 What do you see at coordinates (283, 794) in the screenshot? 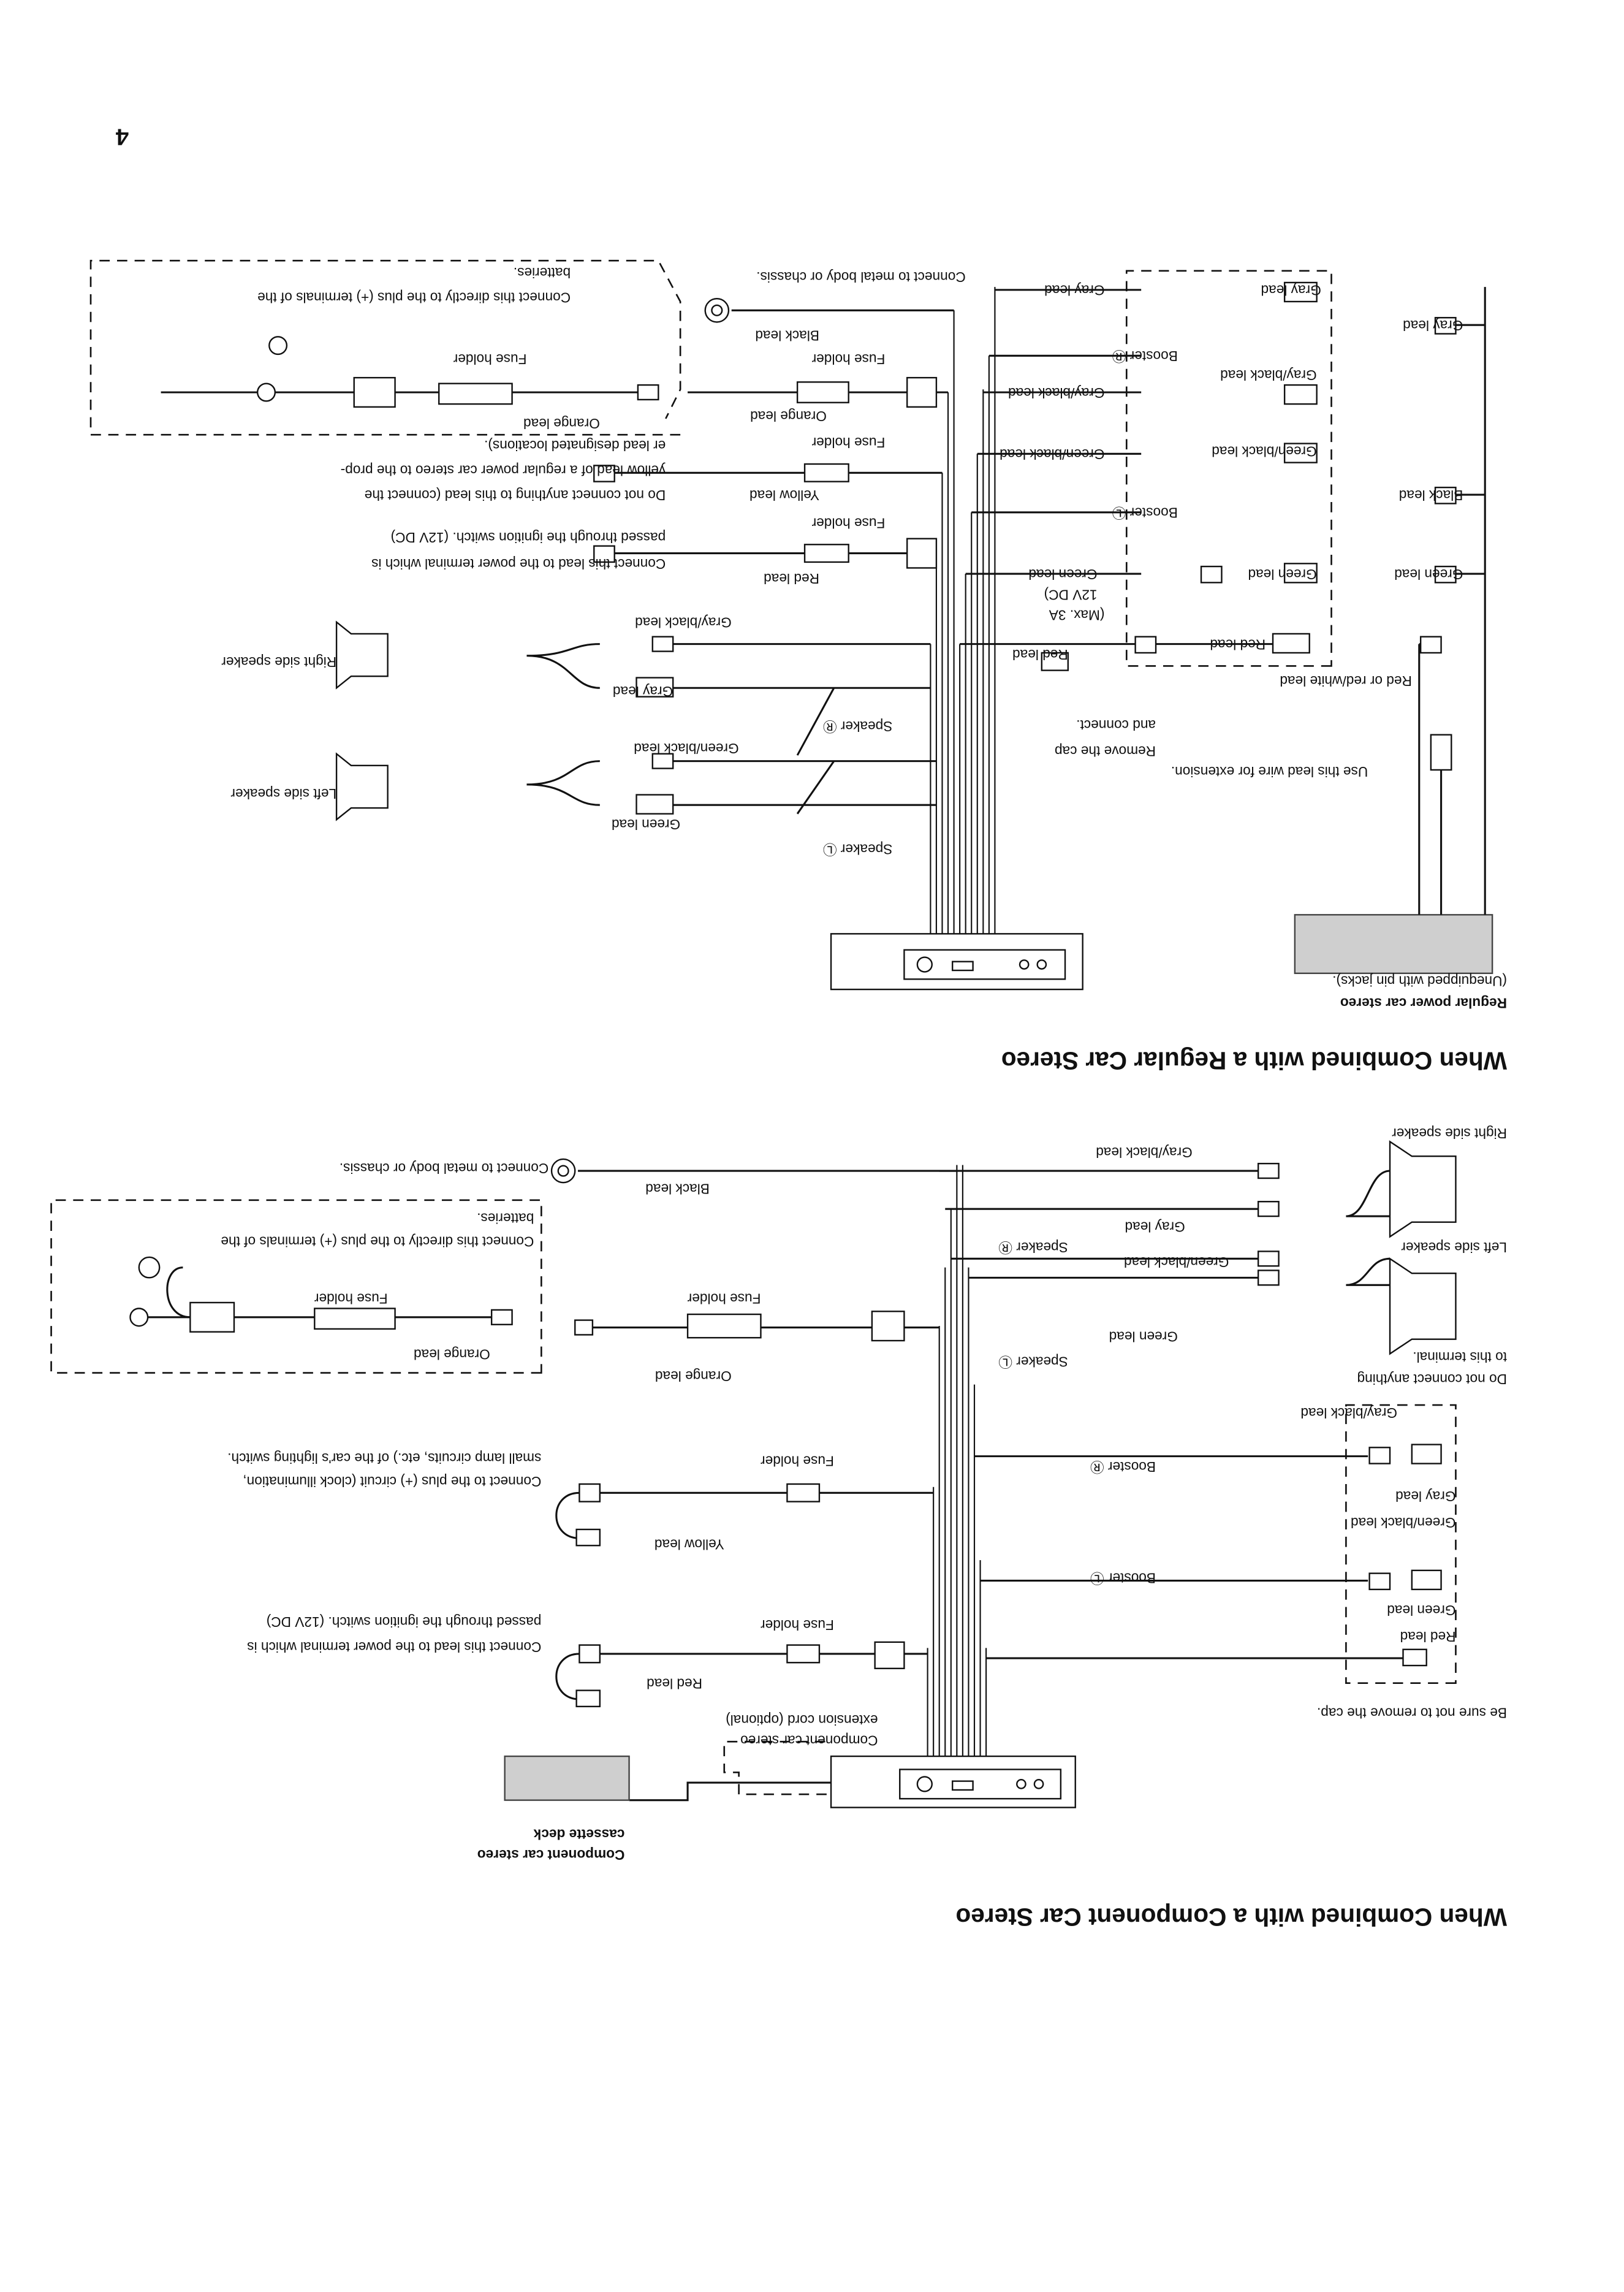
I see `left-speaker-label-2: Left side speaker` at bounding box center [283, 794].